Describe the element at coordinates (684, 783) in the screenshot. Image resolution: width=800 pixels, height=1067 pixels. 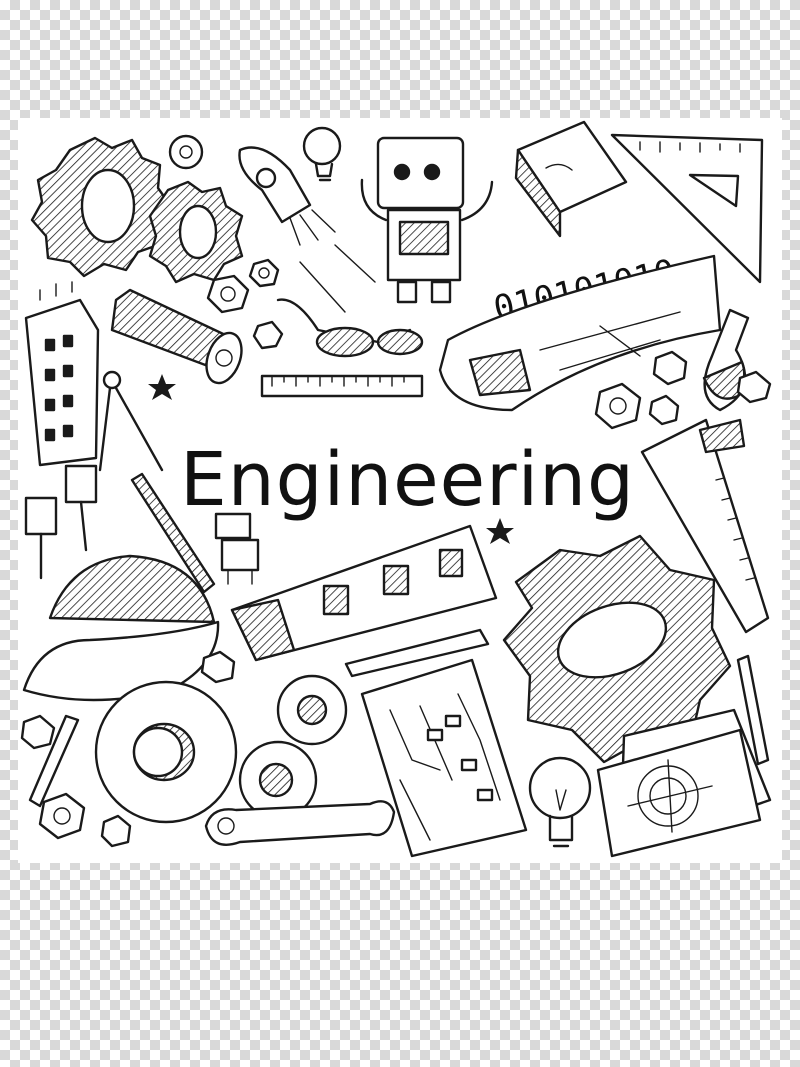
I see `drawing-icon` at that location.